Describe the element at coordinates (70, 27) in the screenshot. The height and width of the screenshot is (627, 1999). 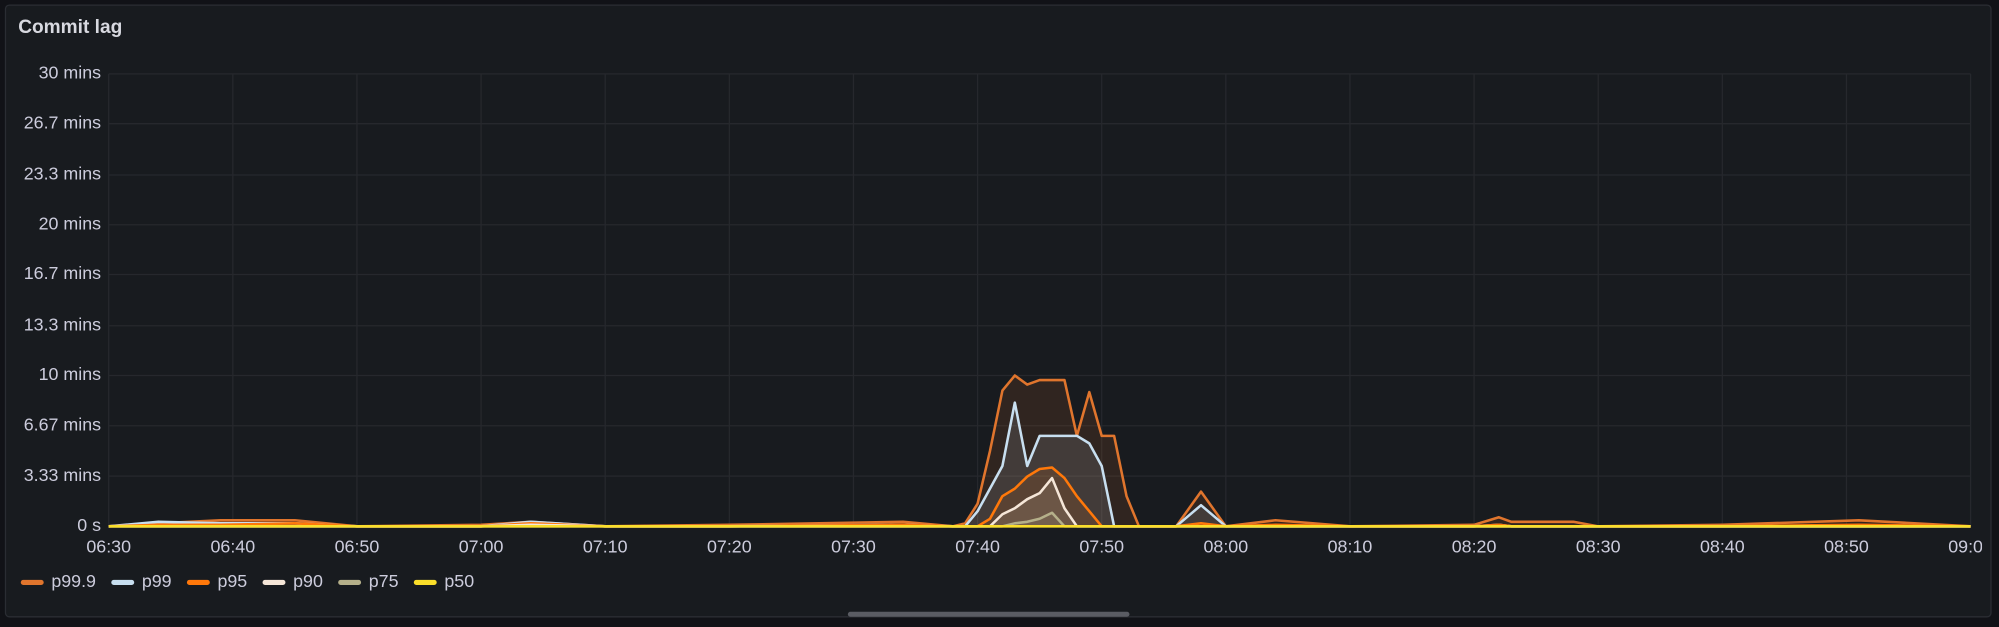
I see `chart-title: Commit lag` at that location.